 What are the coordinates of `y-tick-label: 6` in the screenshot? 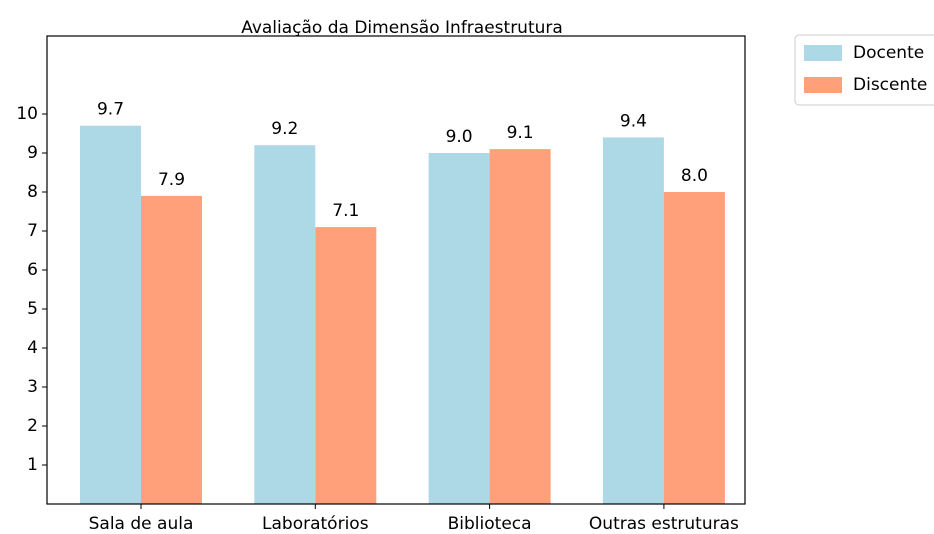 It's located at (32, 270).